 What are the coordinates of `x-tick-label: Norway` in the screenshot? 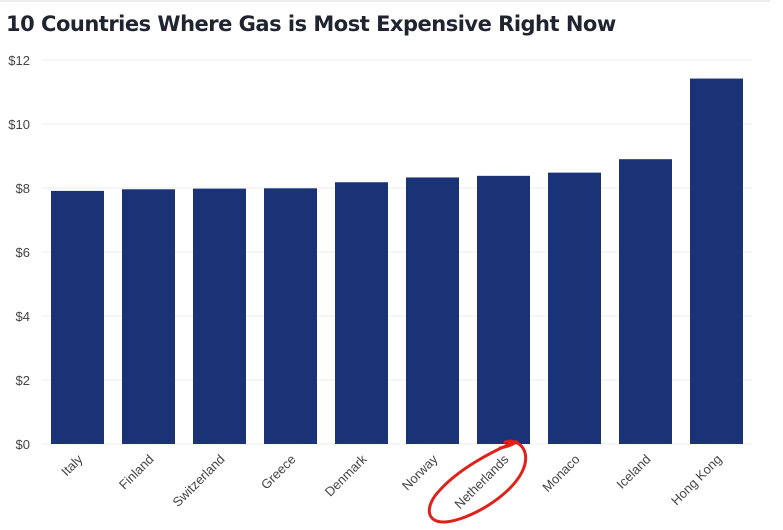 It's located at (420, 472).